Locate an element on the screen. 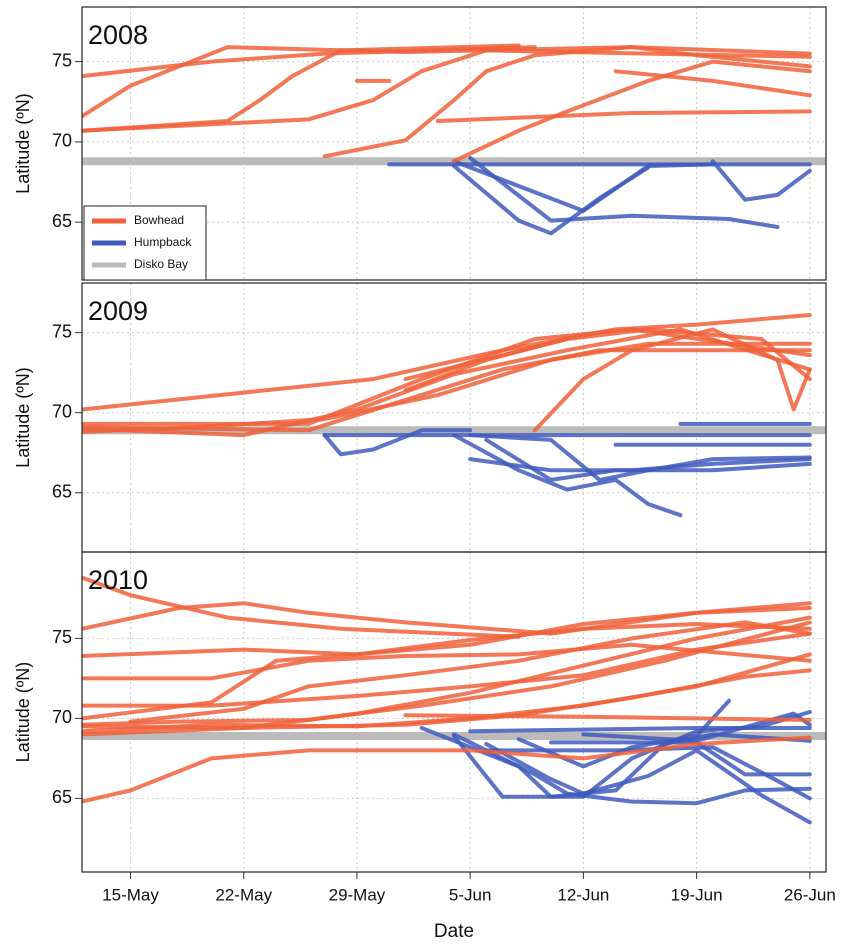  panel-title: 2010 is located at coordinates (118, 580).